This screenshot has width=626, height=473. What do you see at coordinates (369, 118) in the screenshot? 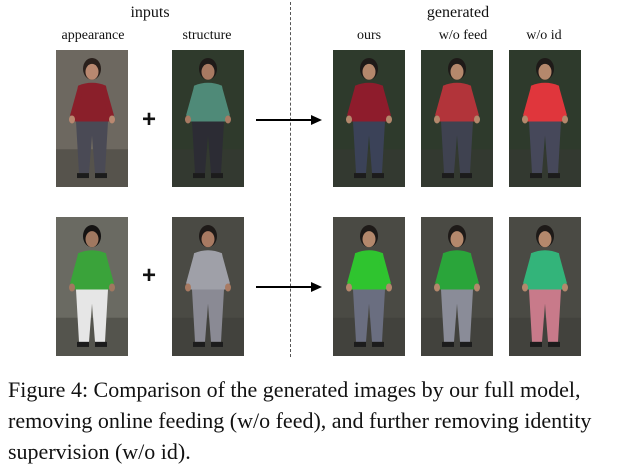
I see `row1-ours-image` at bounding box center [369, 118].